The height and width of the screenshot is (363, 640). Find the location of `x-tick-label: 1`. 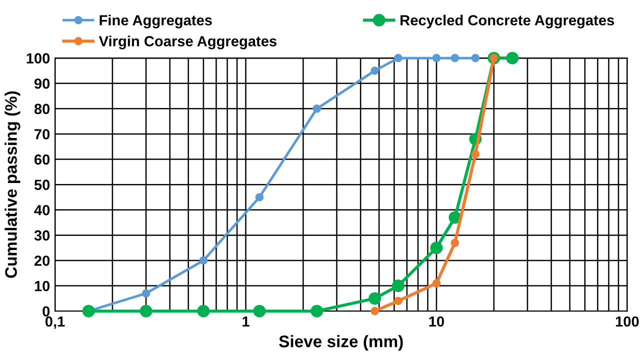

x-tick-label: 1 is located at coordinates (246, 321).